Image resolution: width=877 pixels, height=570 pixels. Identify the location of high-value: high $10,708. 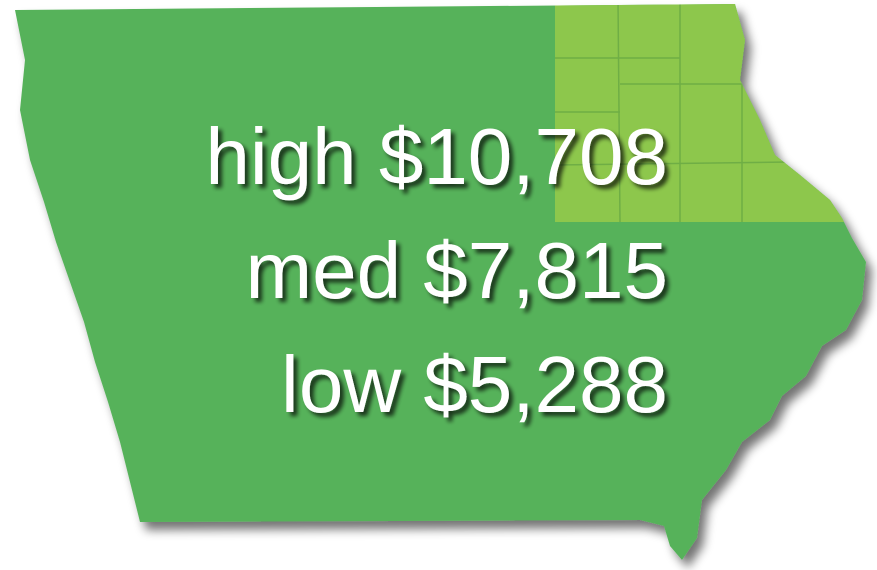
(436, 156).